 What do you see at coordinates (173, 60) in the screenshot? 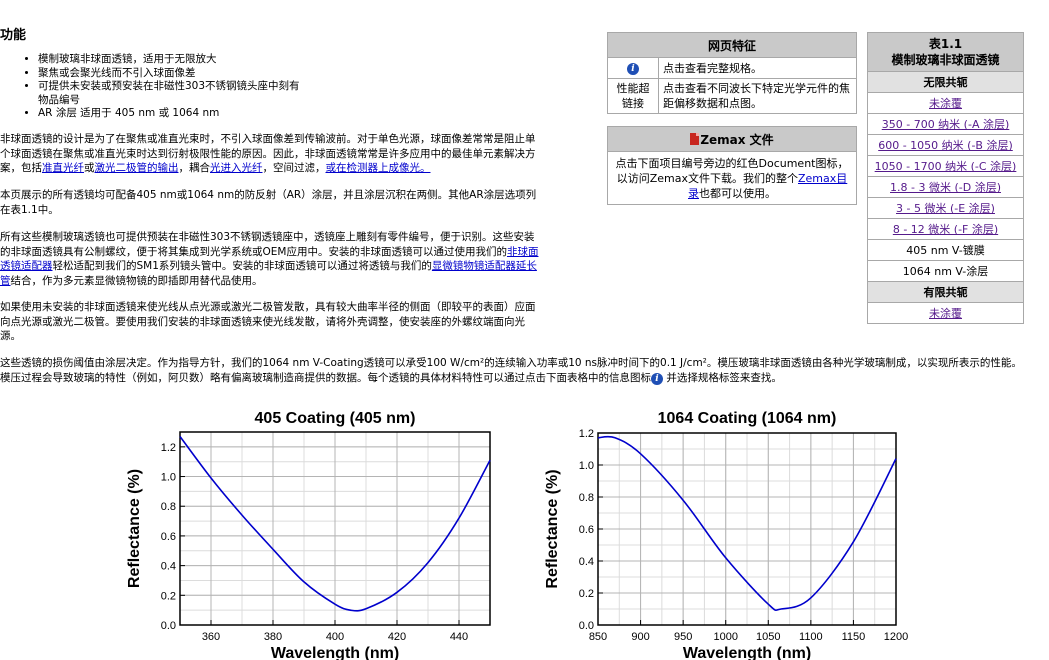
I see `feature-item: 模制玻璃非球面透镜，适用于无限放大` at bounding box center [173, 60].